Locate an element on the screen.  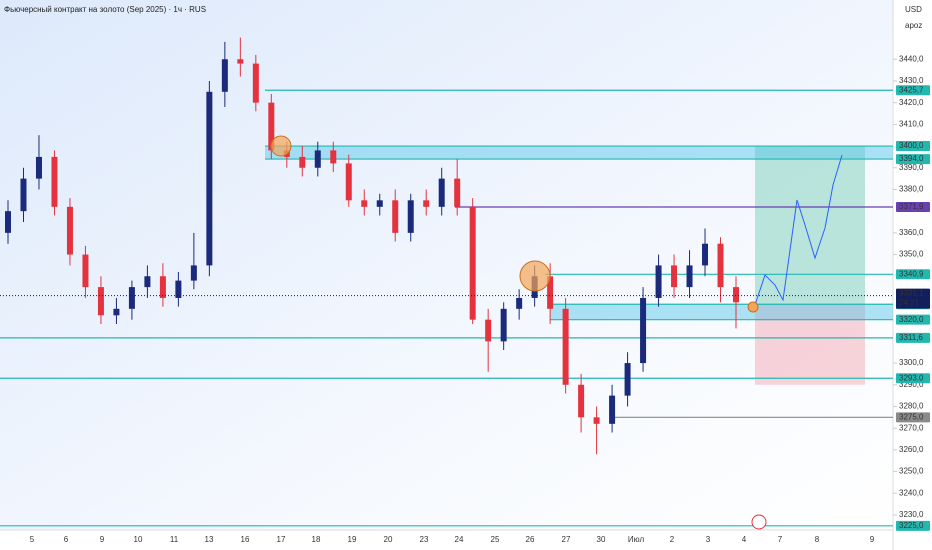
x-tick-label: 25 is located at coordinates (495, 539).